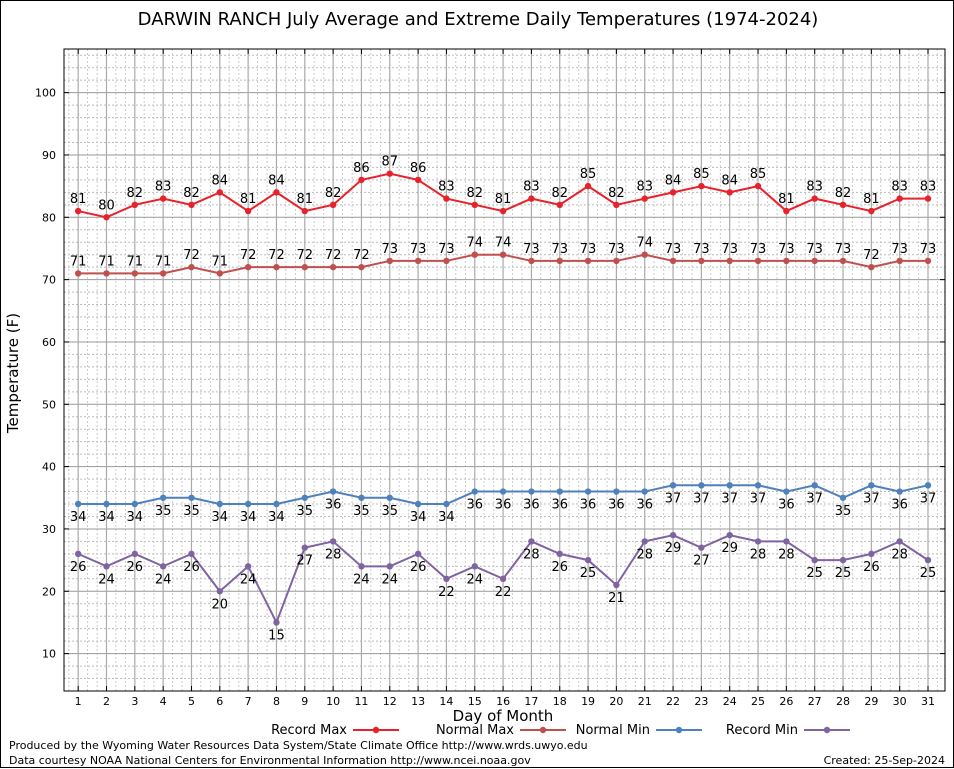 The image size is (954, 769). Describe the element at coordinates (78, 701) in the screenshot. I see `x-tick-label: 1` at that location.